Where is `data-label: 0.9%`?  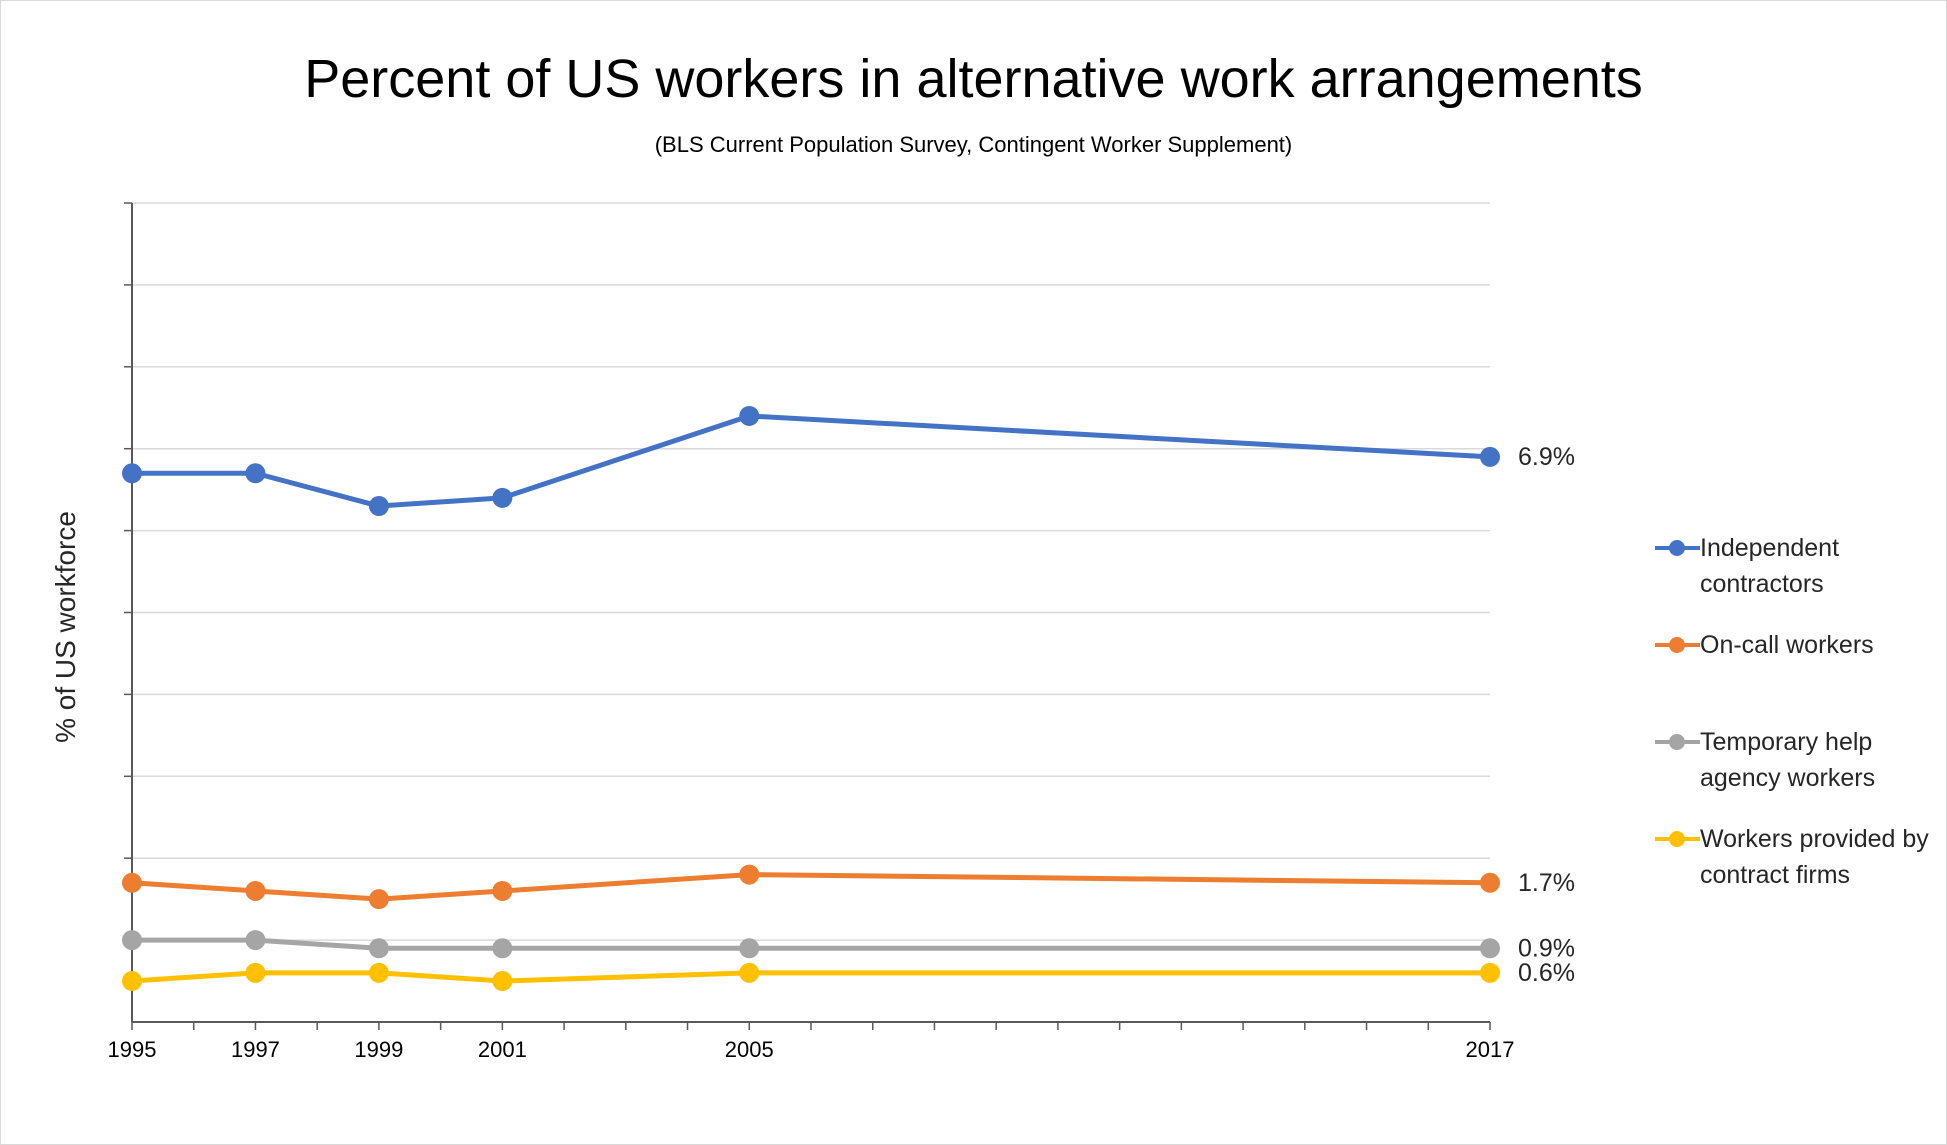
data-label: 0.9% is located at coordinates (1546, 948).